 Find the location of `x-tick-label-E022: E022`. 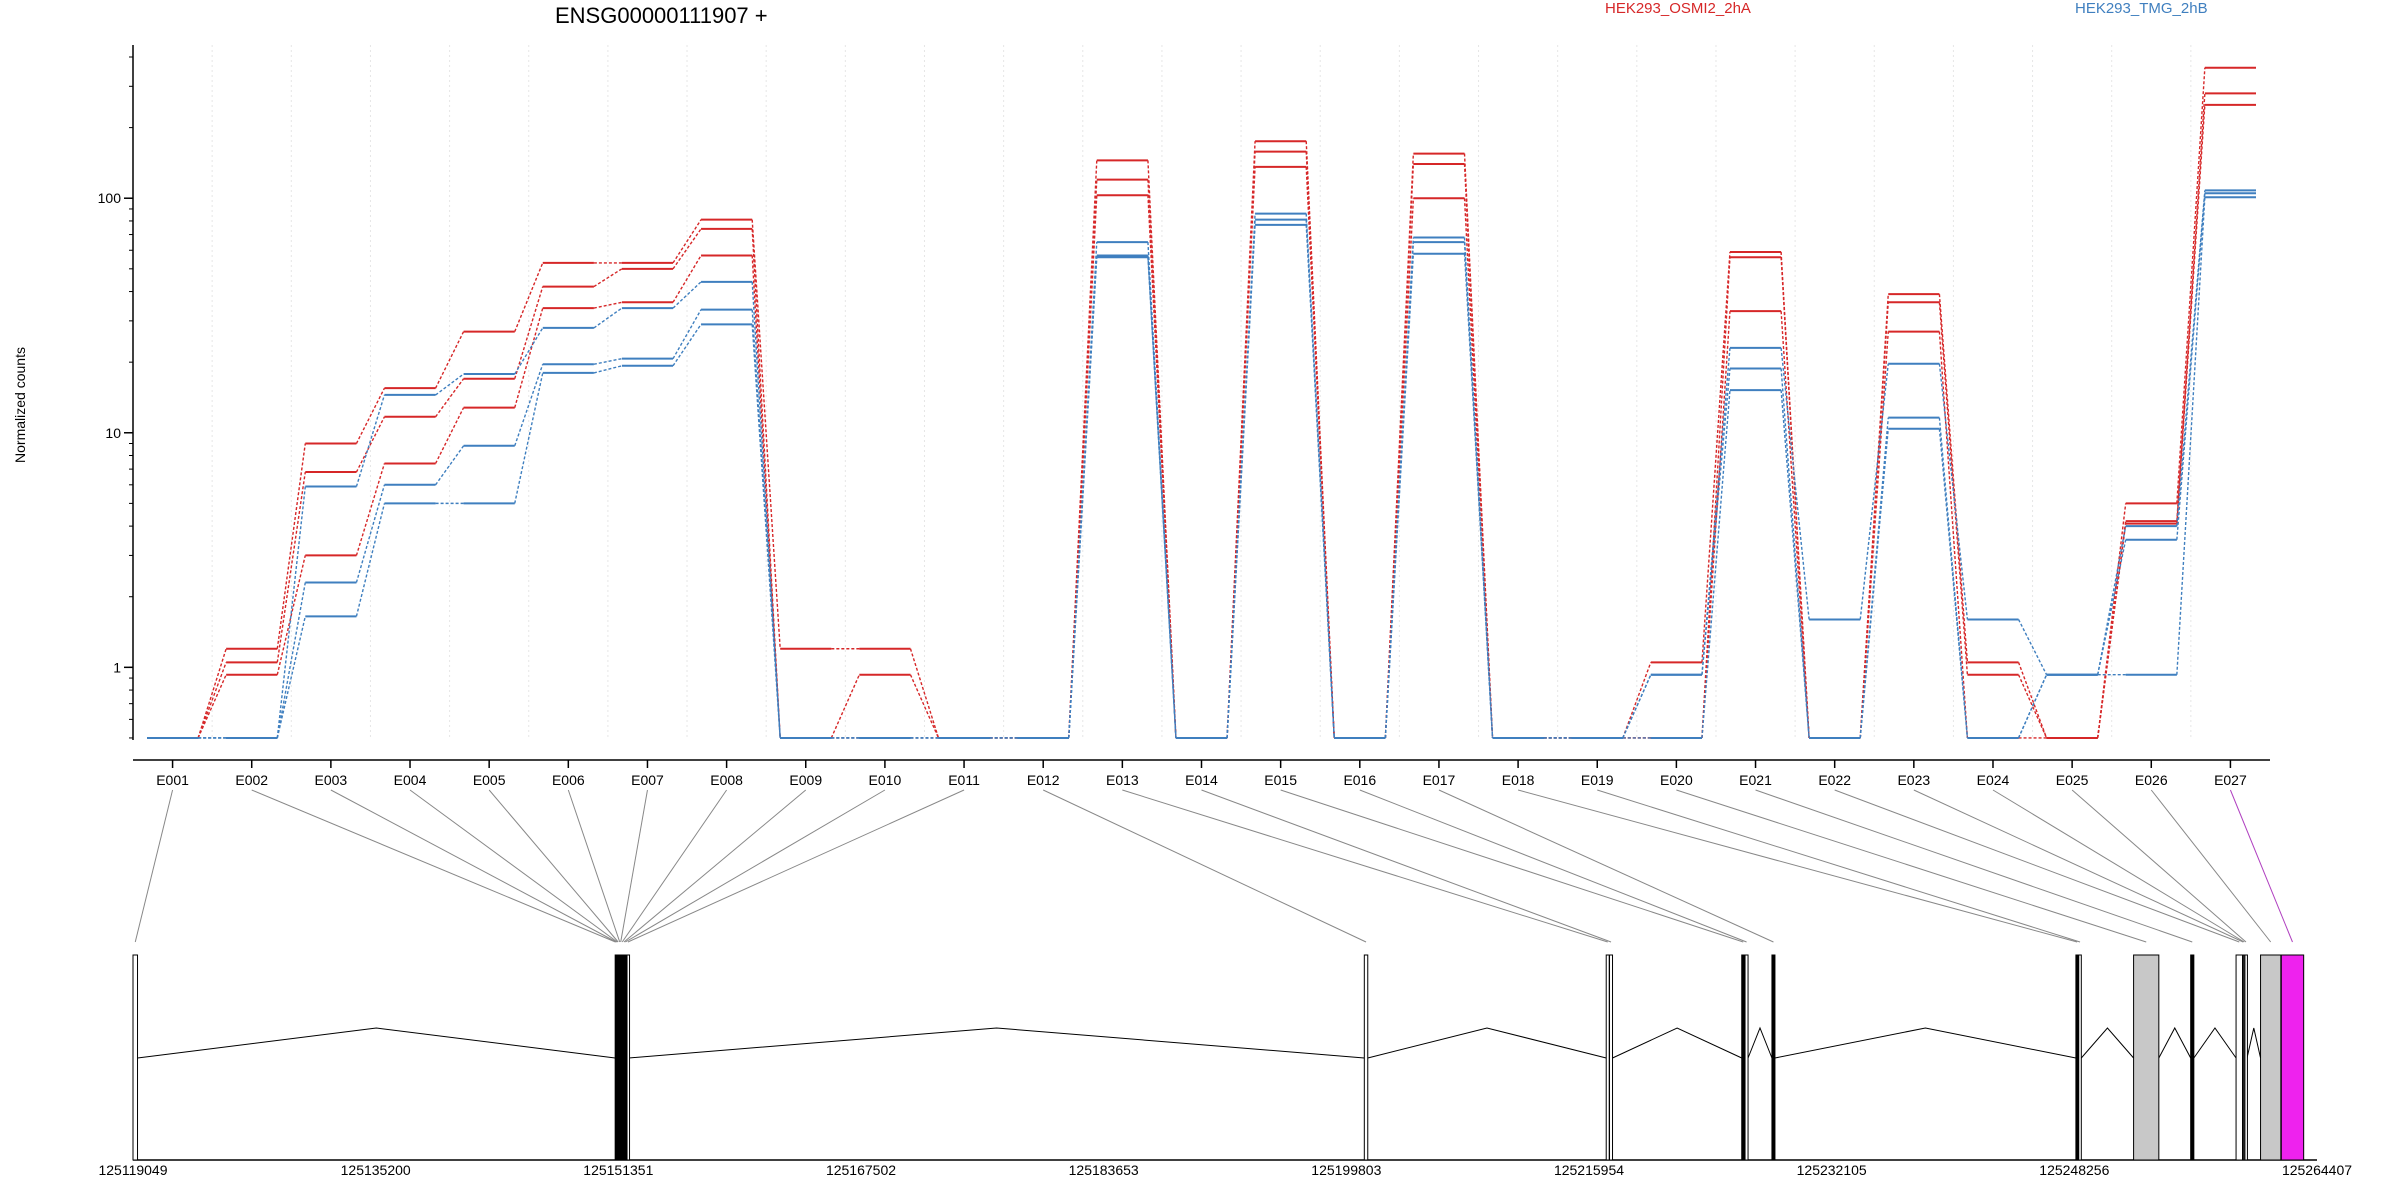

x-tick-label-E022: E022 is located at coordinates (1834, 780).